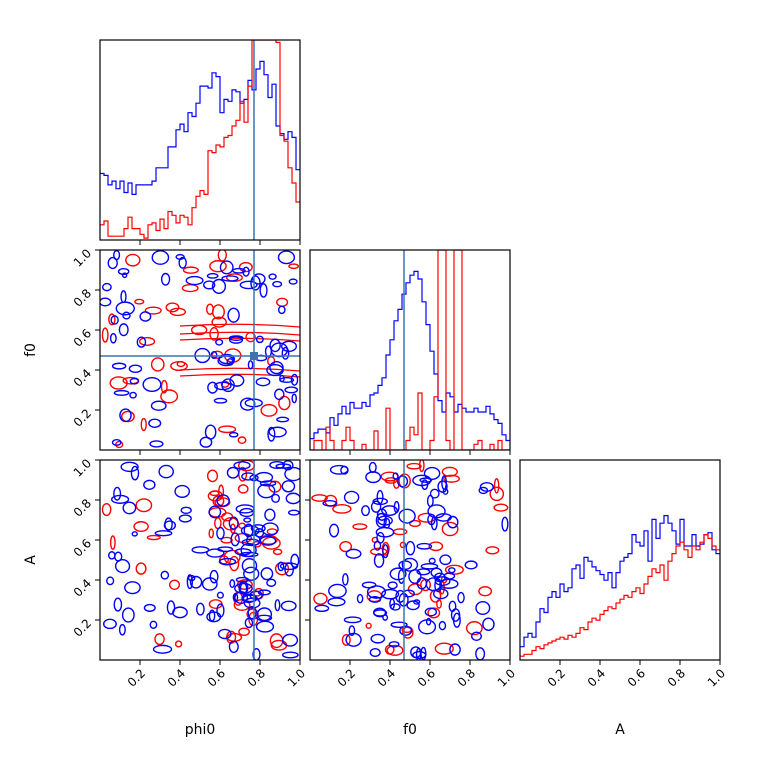 The image size is (760, 760). Describe the element at coordinates (136, 677) in the screenshot. I see `A-phi0-xtick-label: 0.2` at that location.